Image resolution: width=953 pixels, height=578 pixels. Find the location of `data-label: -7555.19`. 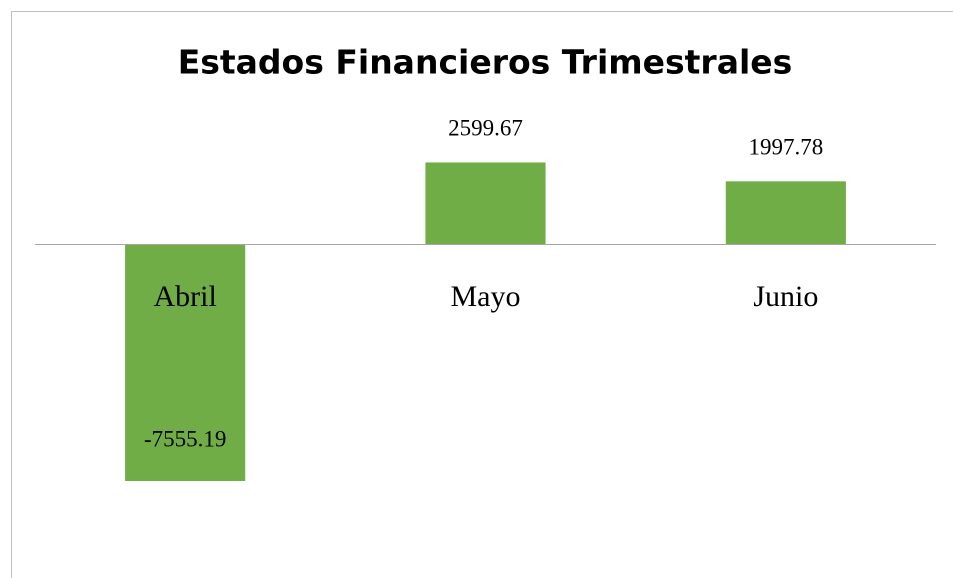

data-label: -7555.19 is located at coordinates (185, 438).